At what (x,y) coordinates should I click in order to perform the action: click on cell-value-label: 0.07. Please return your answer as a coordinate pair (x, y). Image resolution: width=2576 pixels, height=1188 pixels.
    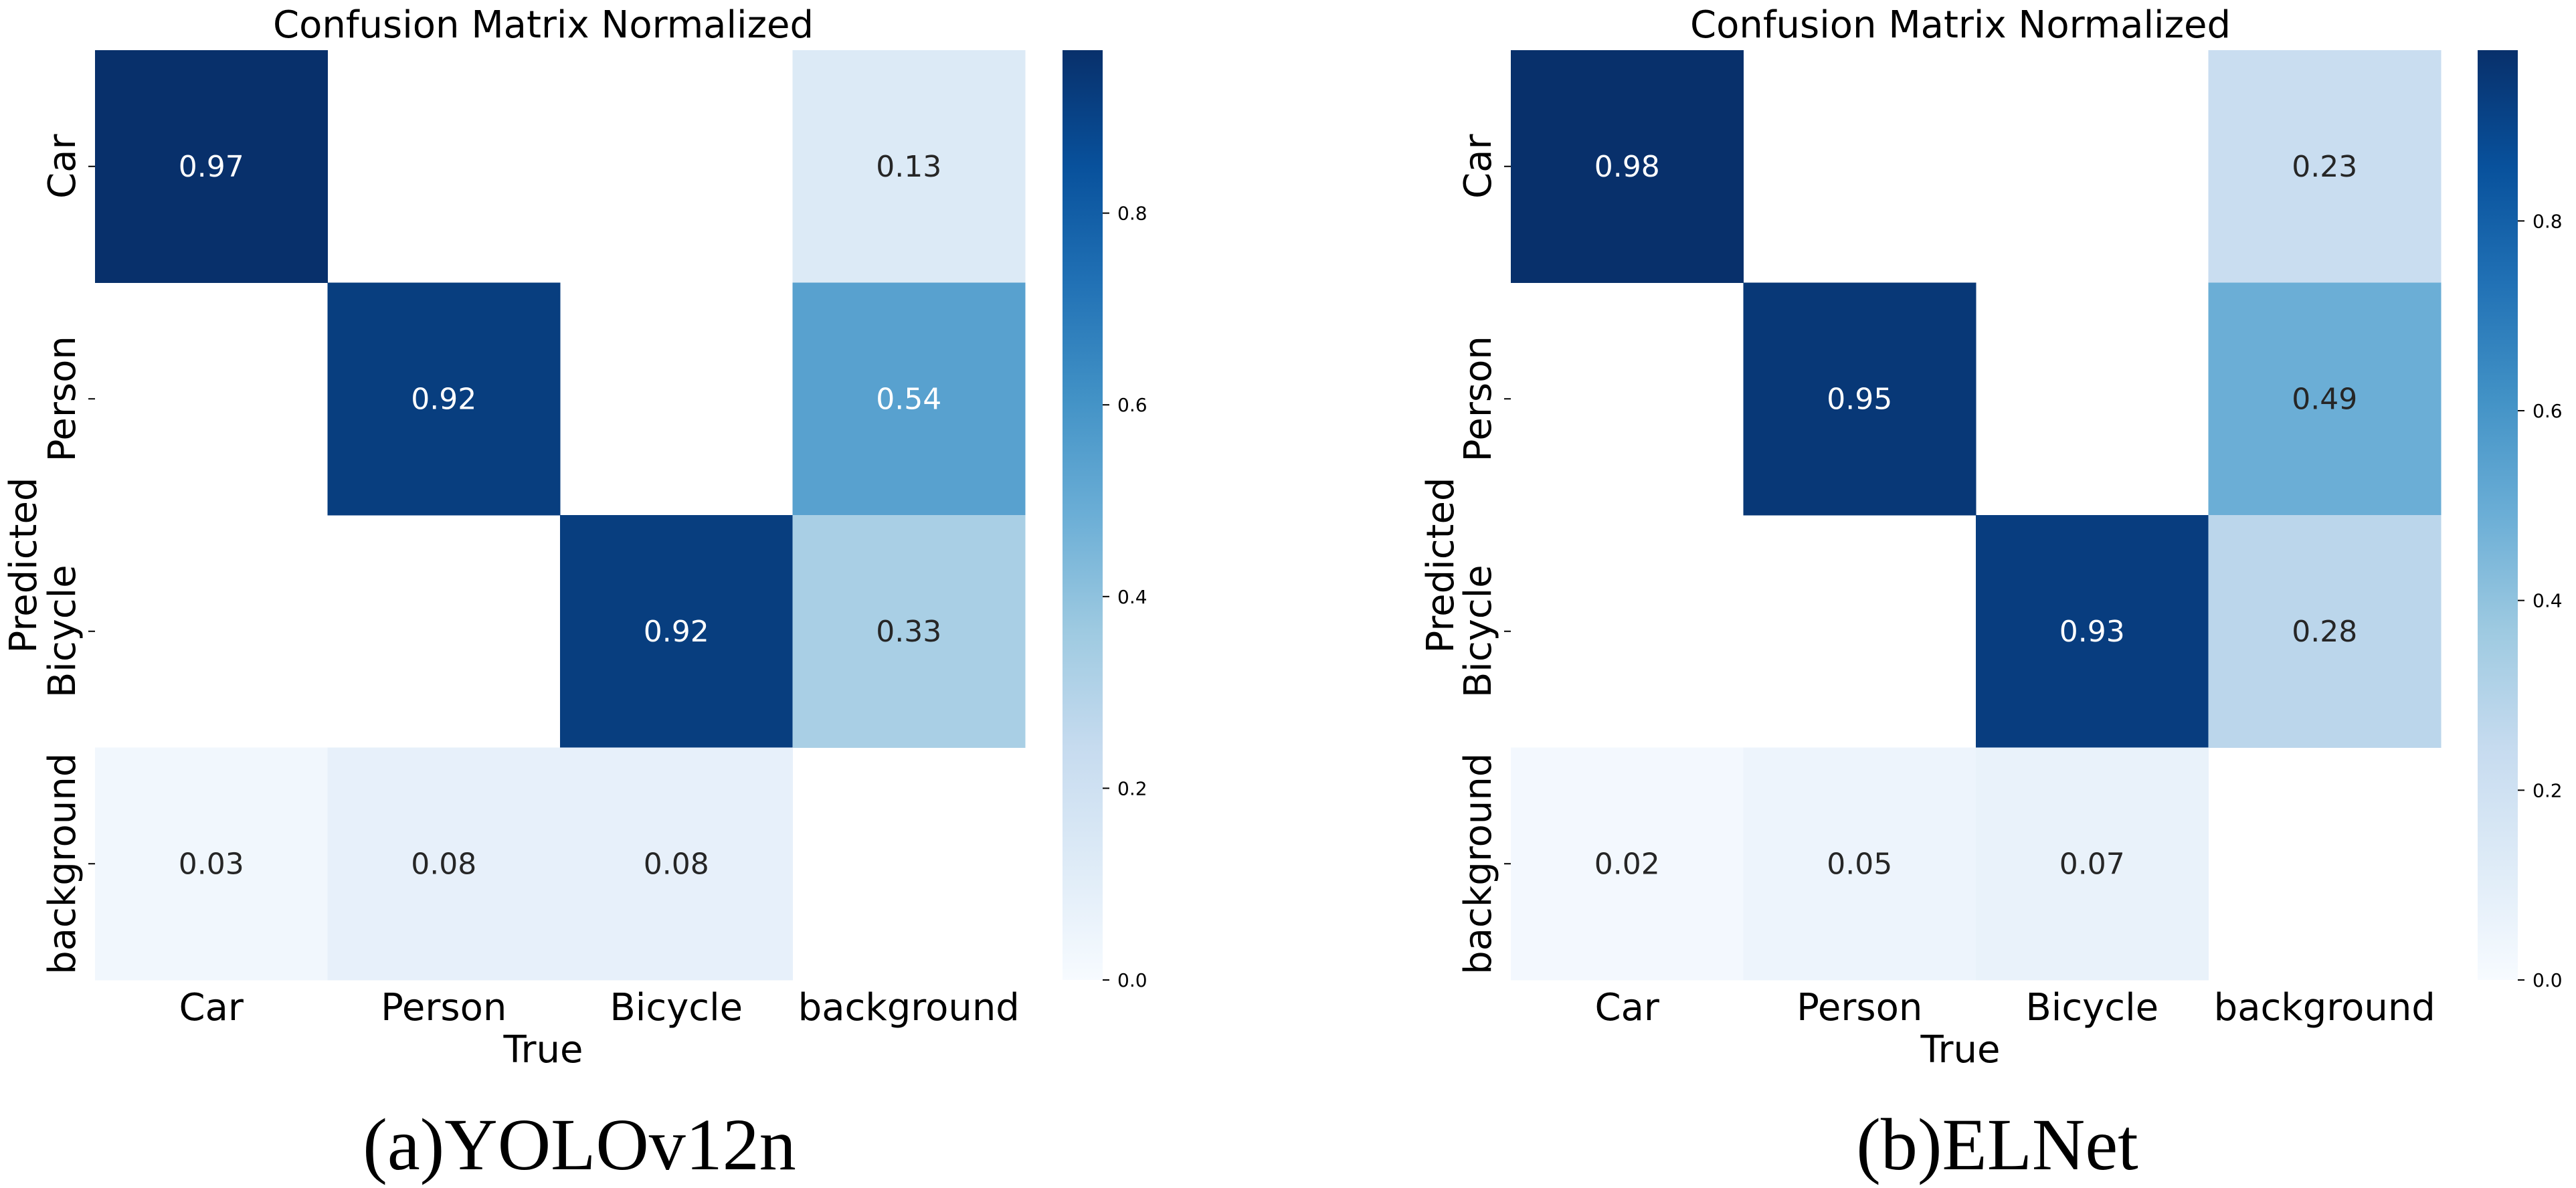
    Looking at the image, I should click on (2092, 864).